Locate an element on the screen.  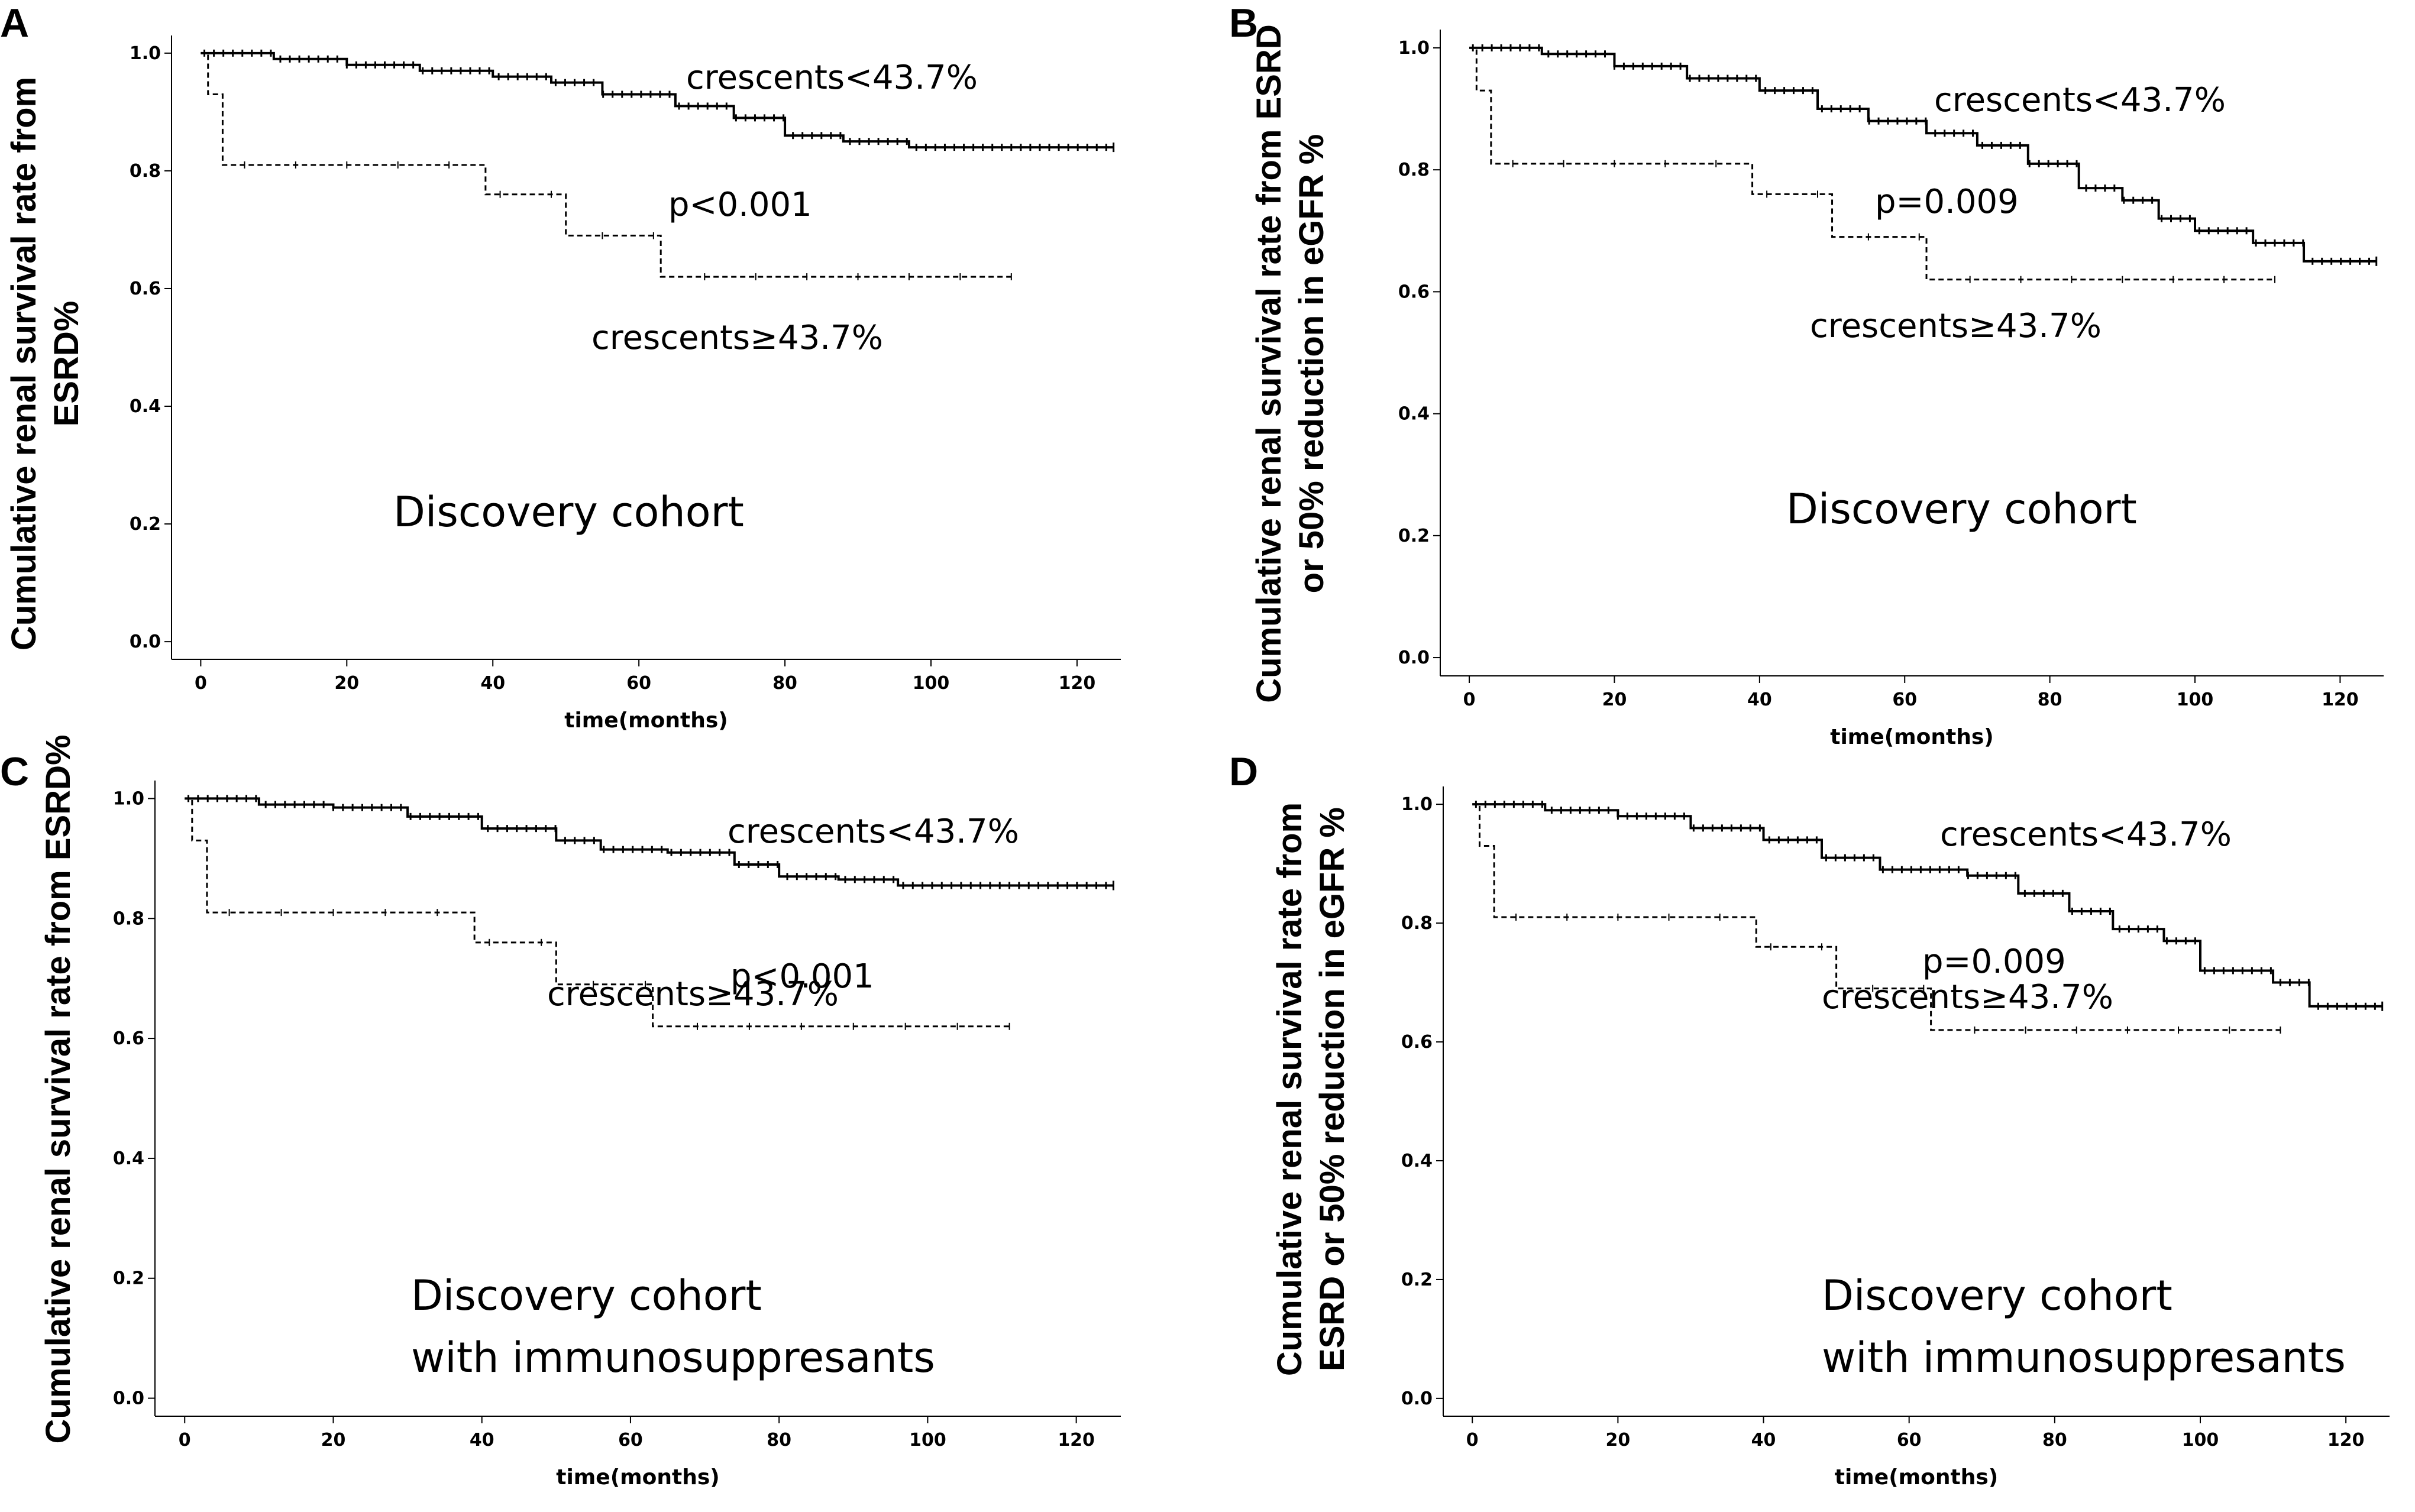
y-axis-title-line: ESRD or 50% reduction in eGFR % is located at coordinates (1332, 1089).